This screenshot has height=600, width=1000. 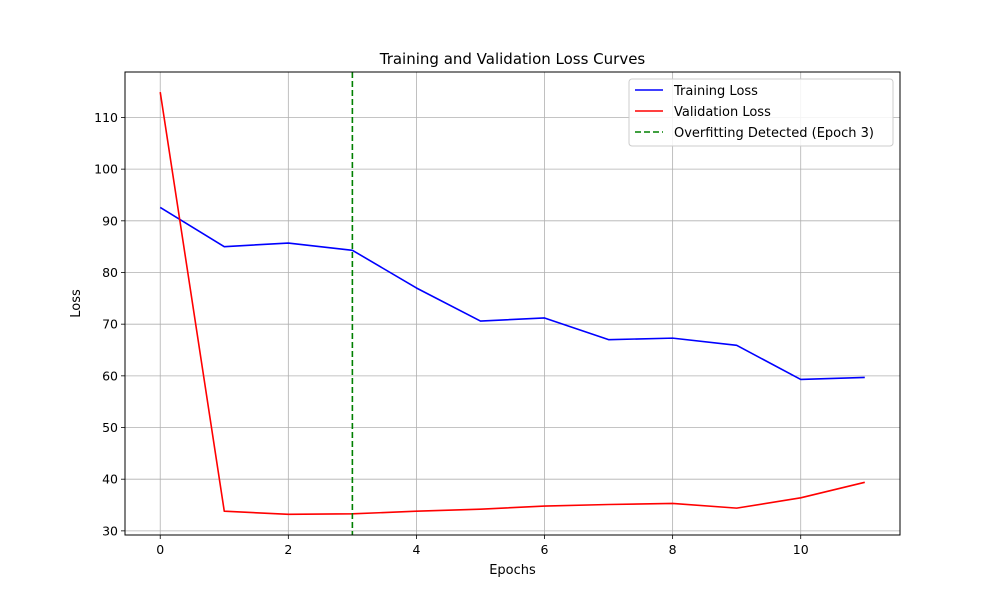 I want to click on x-tick-label: 4, so click(x=416, y=549).